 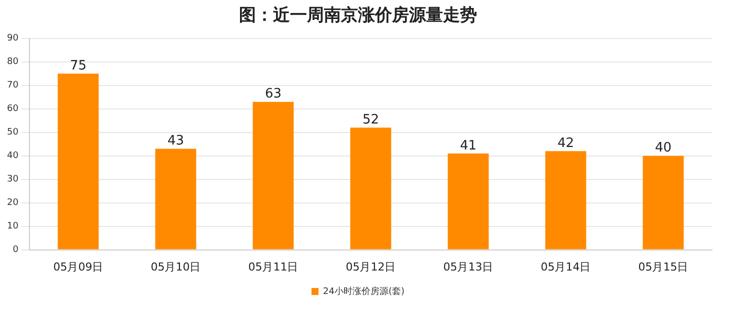 I want to click on data-label: 63, so click(x=273, y=94).